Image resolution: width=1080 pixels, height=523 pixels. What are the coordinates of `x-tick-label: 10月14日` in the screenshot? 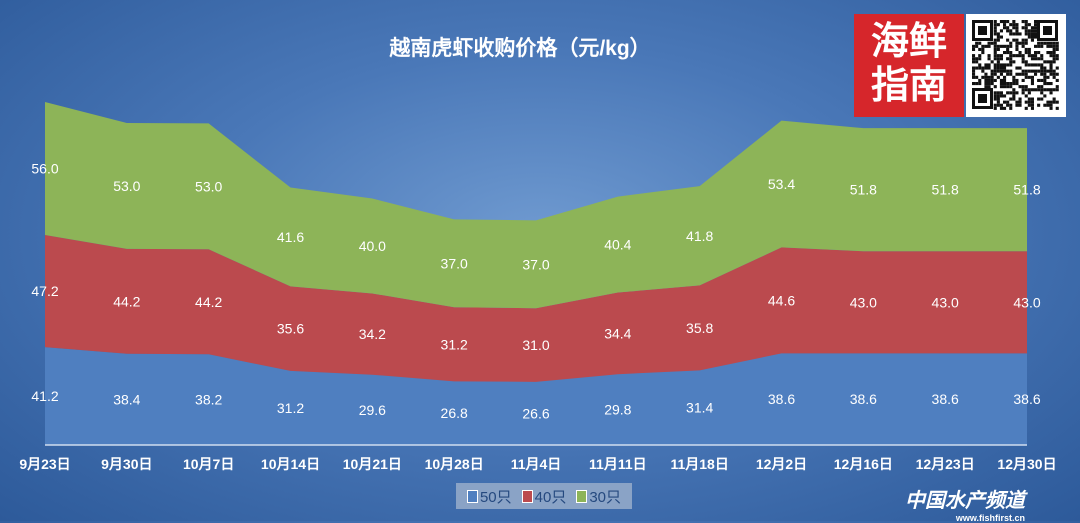 It's located at (290, 464).